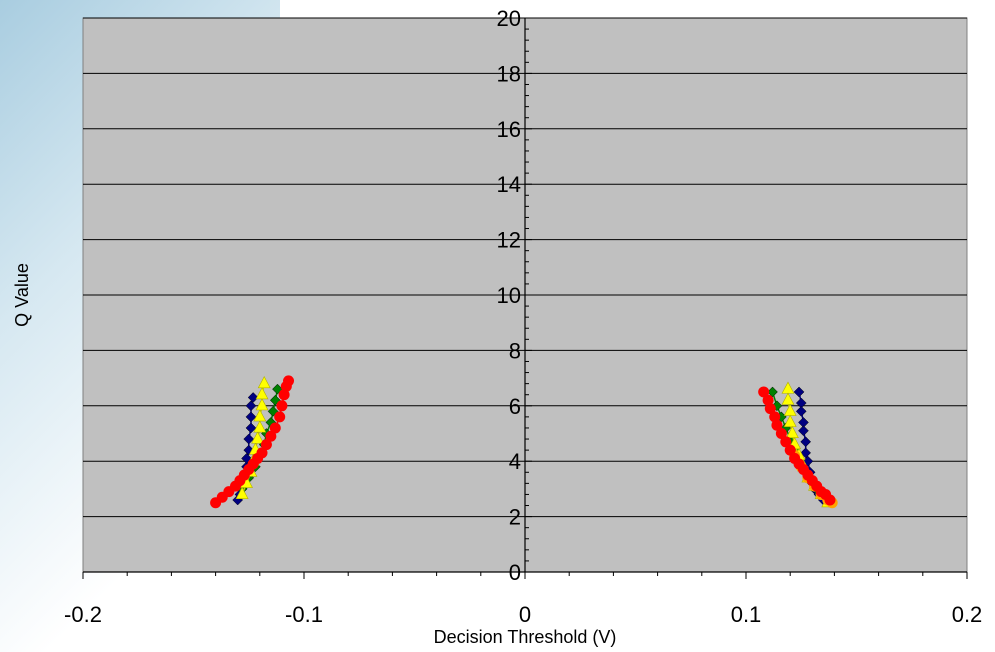 This screenshot has width=995, height=652. Describe the element at coordinates (509, 240) in the screenshot. I see `y-tick-label: 12` at that location.